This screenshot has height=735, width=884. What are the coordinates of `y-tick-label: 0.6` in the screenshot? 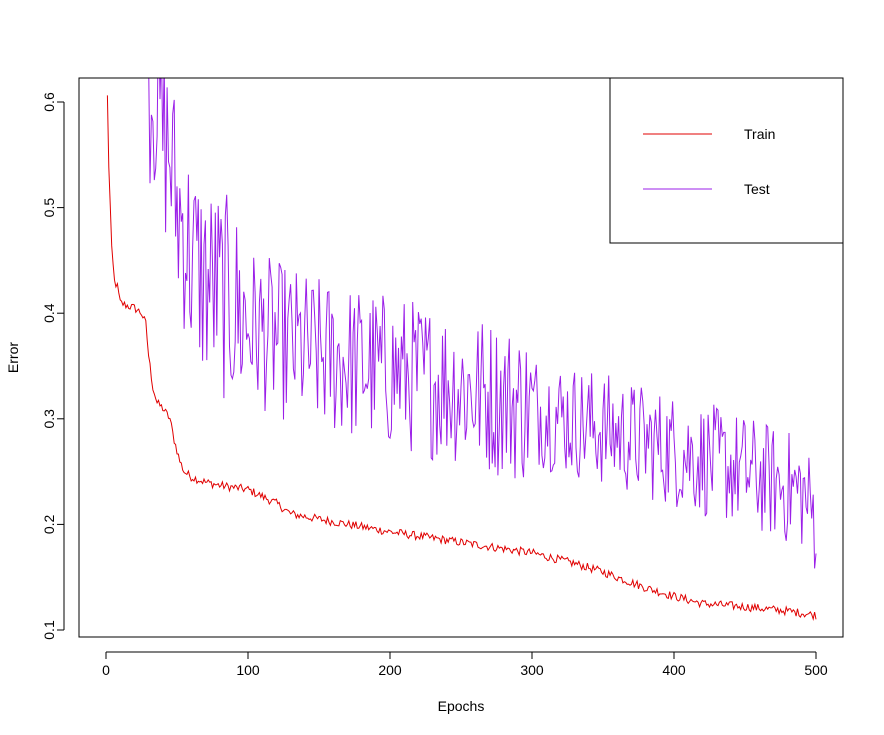 It's located at (49, 102).